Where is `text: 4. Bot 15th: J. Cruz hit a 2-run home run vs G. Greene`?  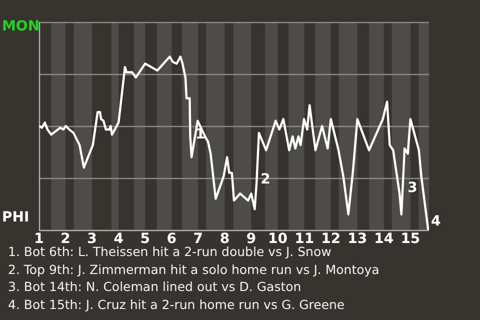
text: 4. Bot 15th: J. Cruz hit a 2-run home run vs G. Greene is located at coordinates (177, 304).